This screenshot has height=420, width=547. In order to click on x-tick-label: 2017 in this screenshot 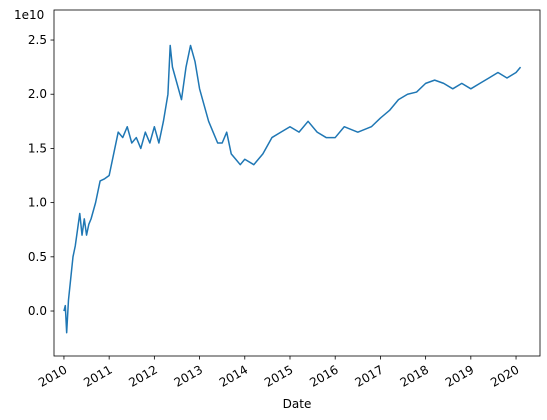, I will do `click(368, 375)`.